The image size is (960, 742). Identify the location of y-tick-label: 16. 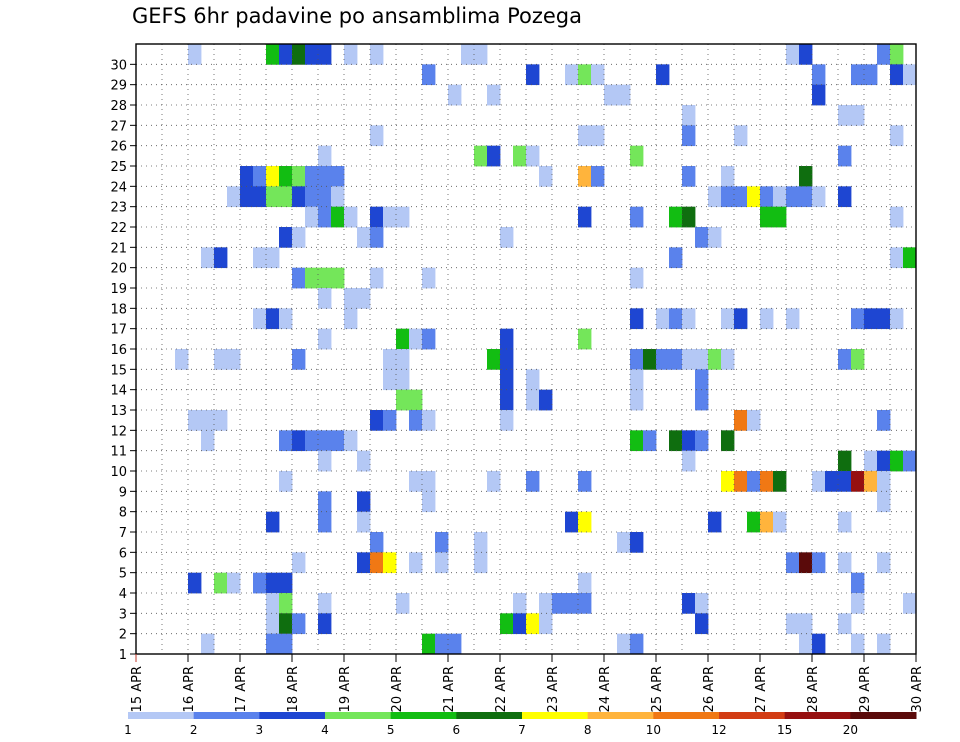
(118, 350).